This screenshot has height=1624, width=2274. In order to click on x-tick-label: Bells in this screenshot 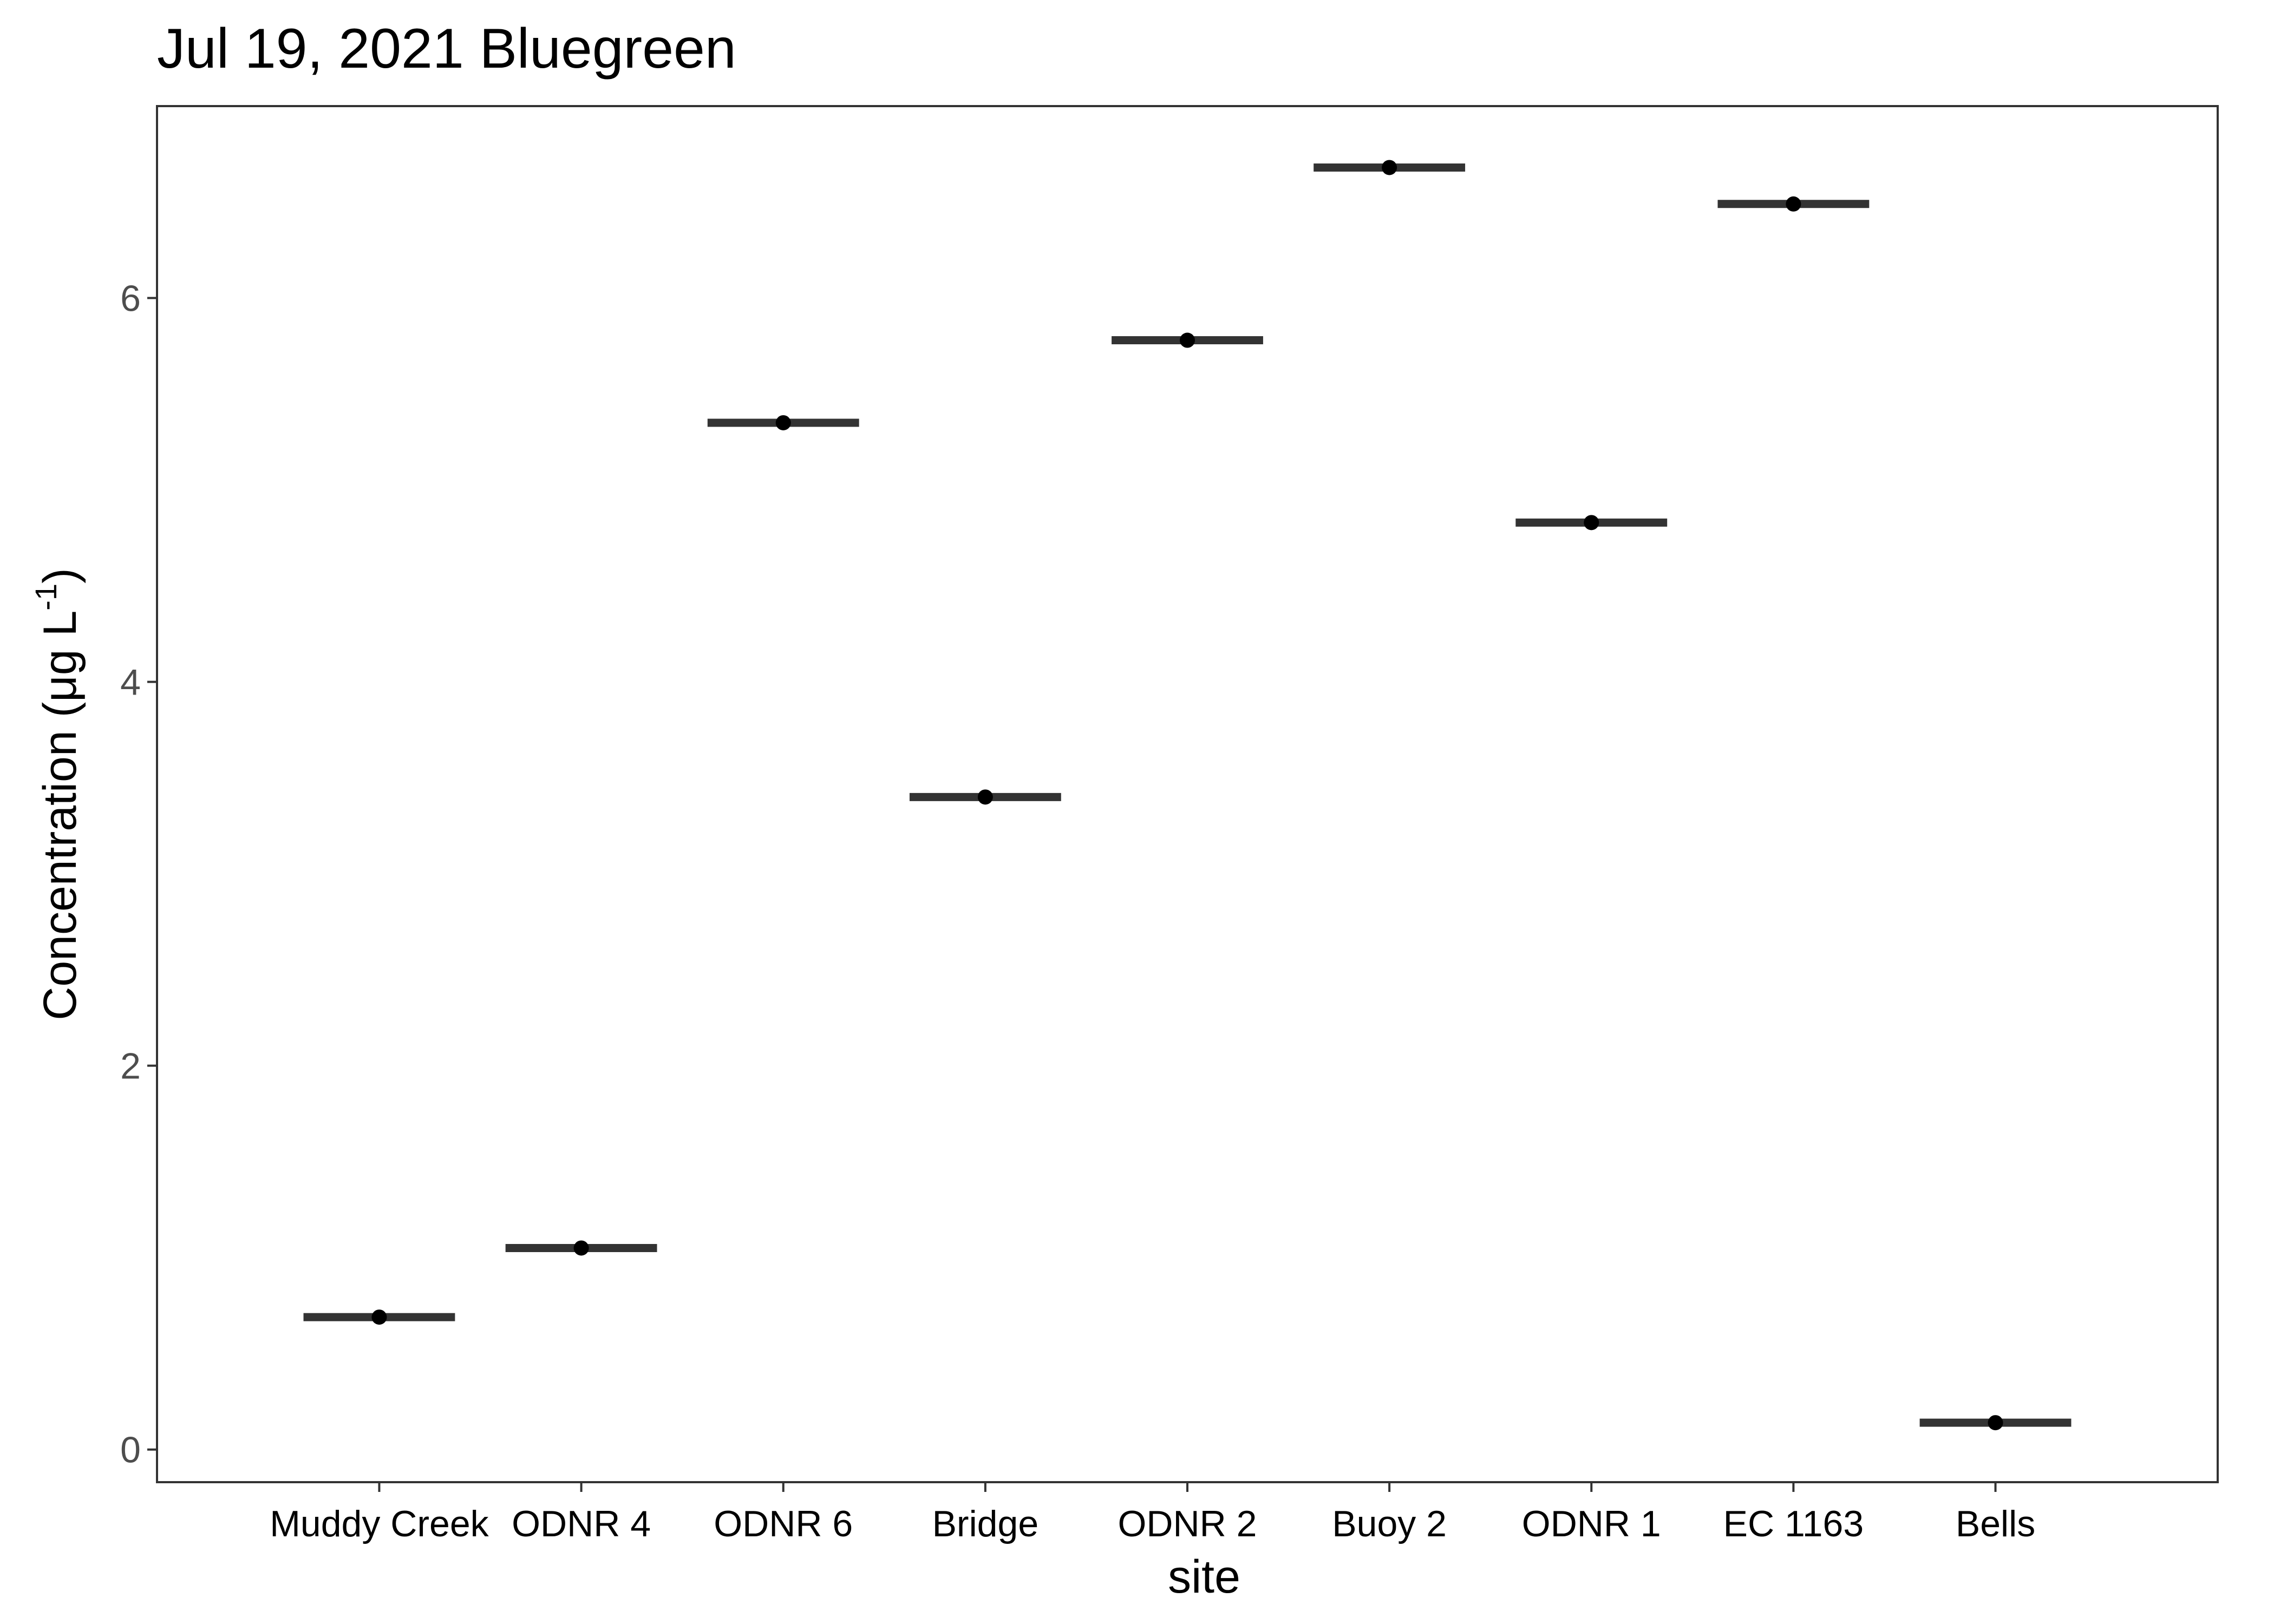, I will do `click(1996, 1523)`.